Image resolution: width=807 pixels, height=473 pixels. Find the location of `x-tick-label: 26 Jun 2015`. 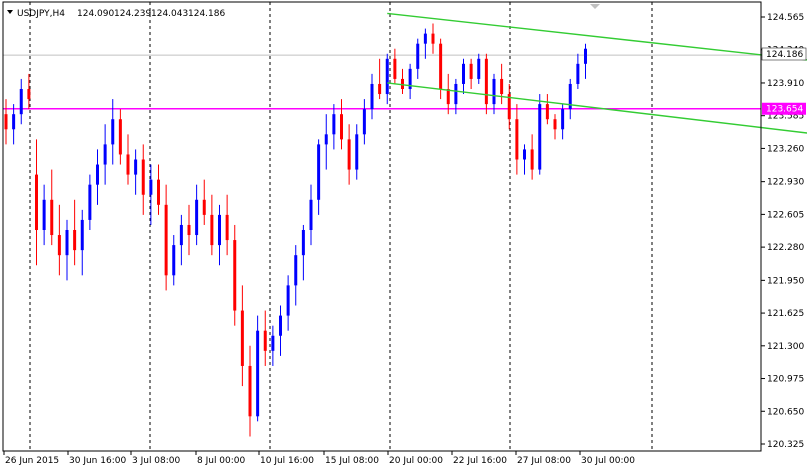

x-tick-label: 26 Jun 2015 is located at coordinates (32, 461).